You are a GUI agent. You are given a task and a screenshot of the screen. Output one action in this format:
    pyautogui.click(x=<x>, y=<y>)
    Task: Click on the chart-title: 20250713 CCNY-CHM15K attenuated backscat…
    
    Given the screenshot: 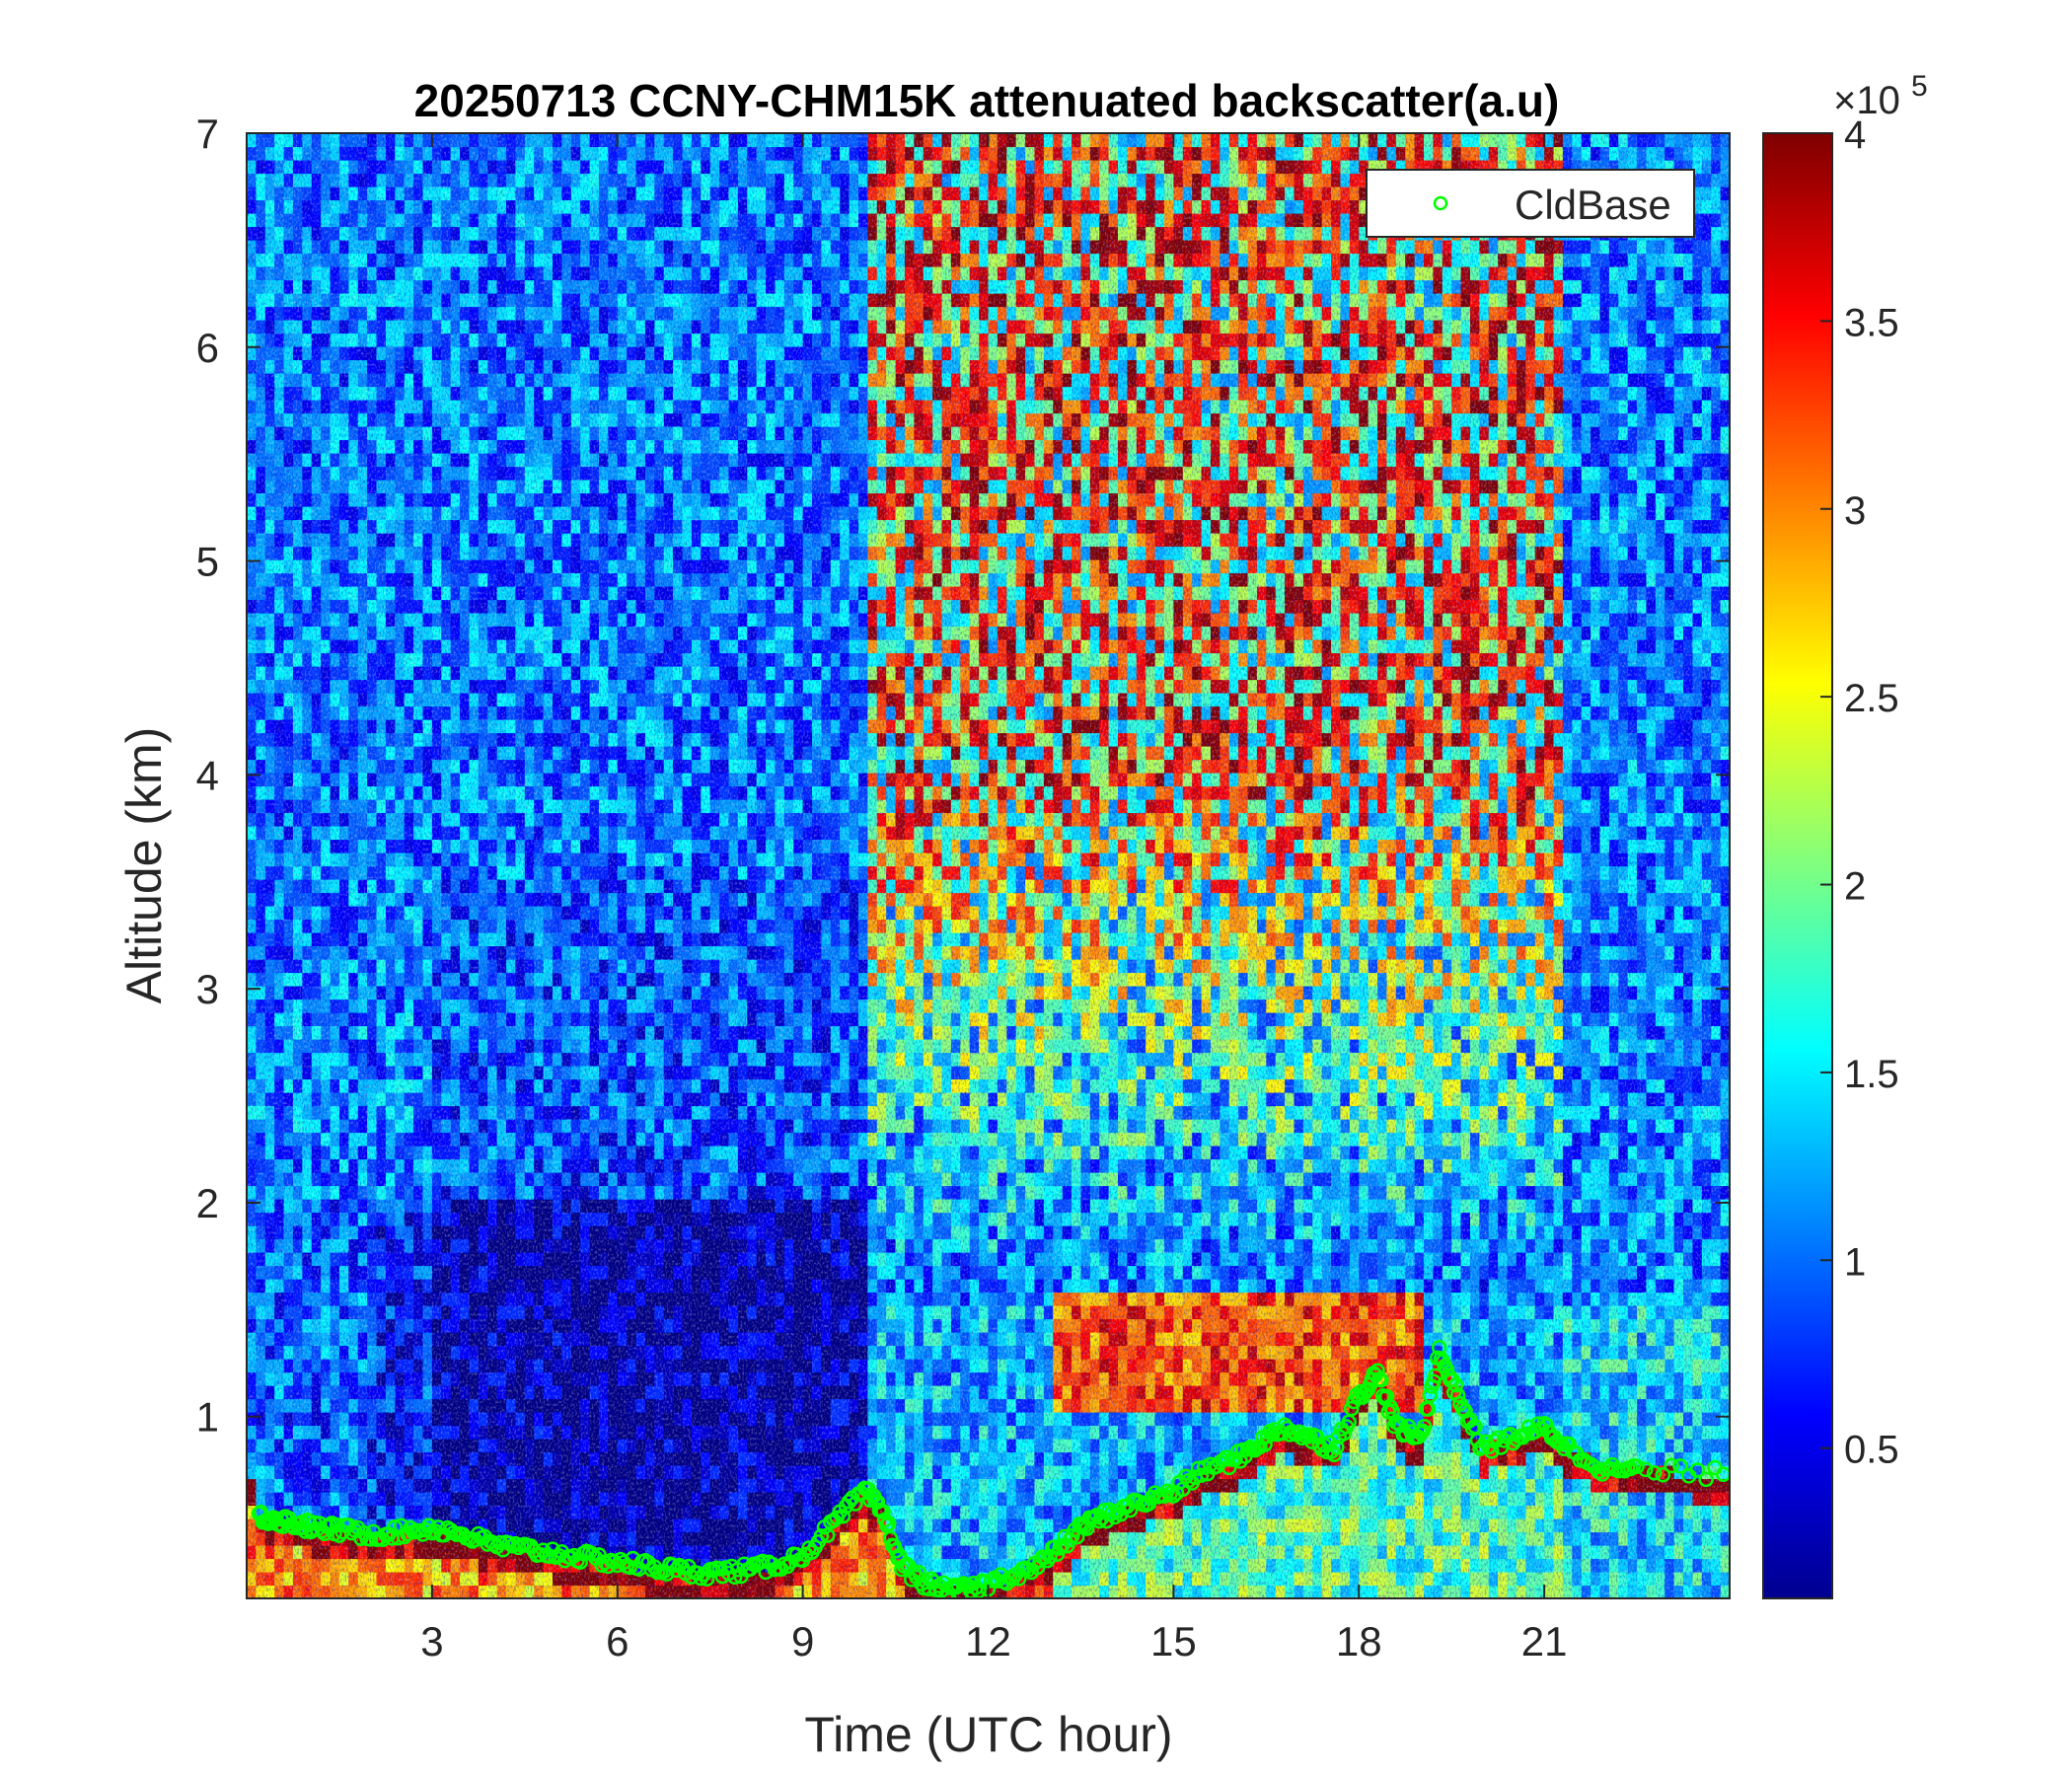 What is the action you would take?
    pyautogui.click(x=987, y=100)
    